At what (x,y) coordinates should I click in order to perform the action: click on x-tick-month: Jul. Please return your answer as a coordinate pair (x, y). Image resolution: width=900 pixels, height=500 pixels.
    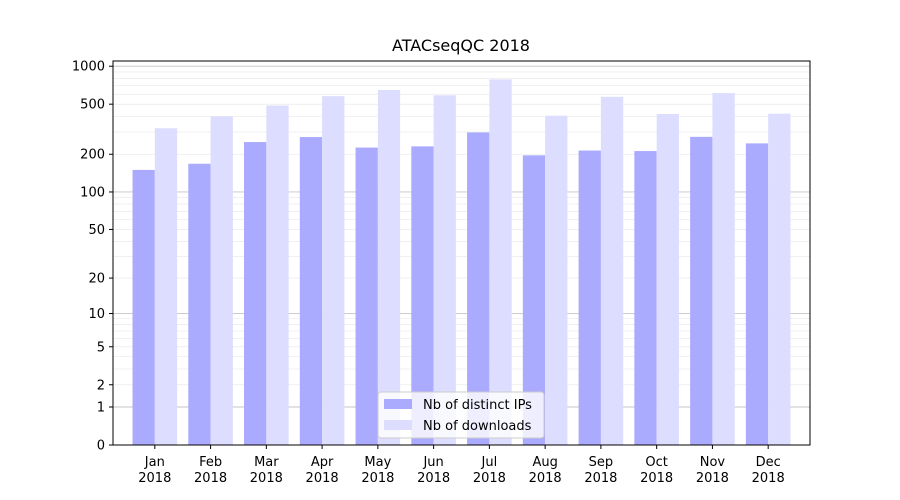
    Looking at the image, I should click on (489, 462).